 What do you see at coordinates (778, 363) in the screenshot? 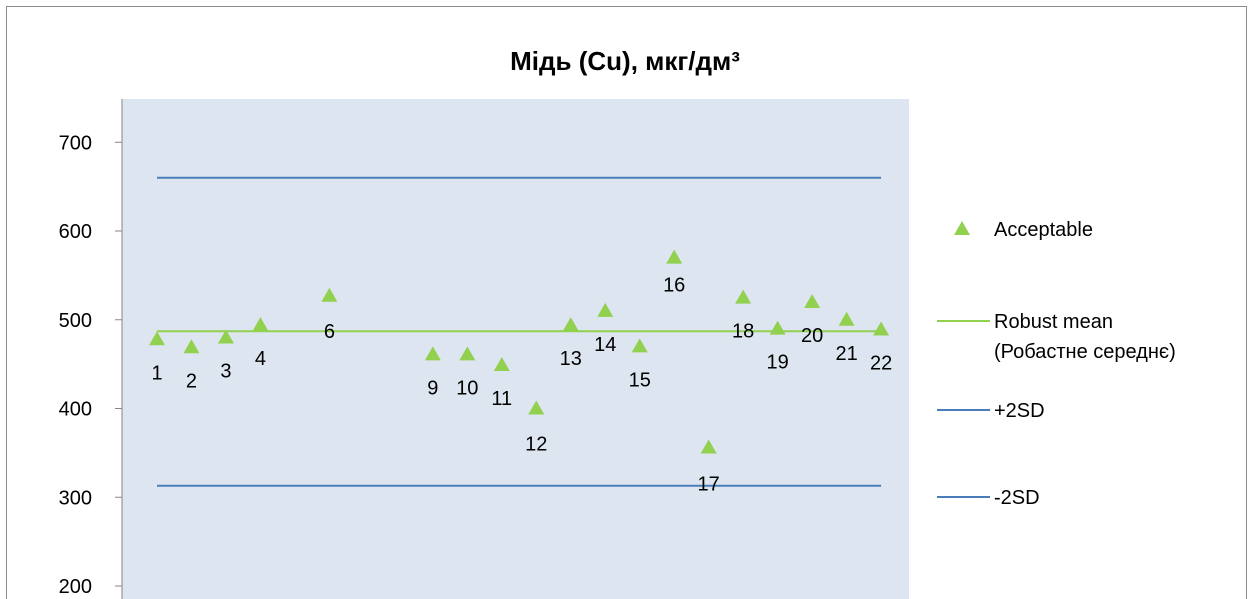
I see `data-label: 19` at bounding box center [778, 363].